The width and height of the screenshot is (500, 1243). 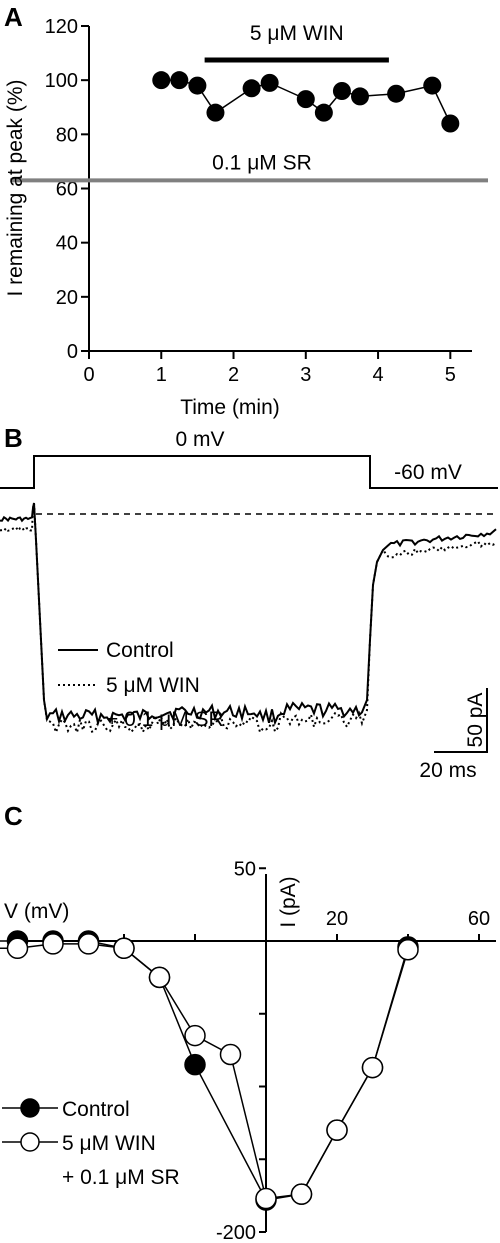 I want to click on panel-c-x-ticks: 20 60, so click(x=271, y=924).